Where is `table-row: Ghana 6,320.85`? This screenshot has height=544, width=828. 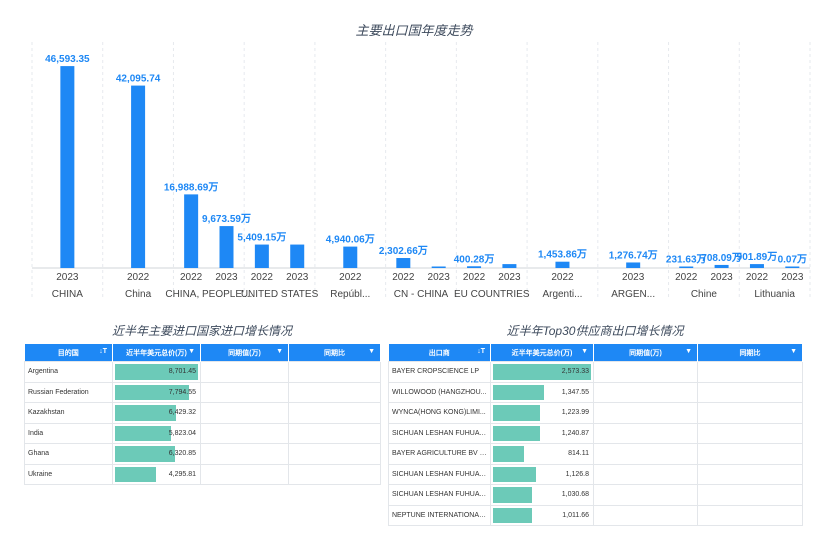
table-row: Ghana 6,320.85 is located at coordinates (202, 454).